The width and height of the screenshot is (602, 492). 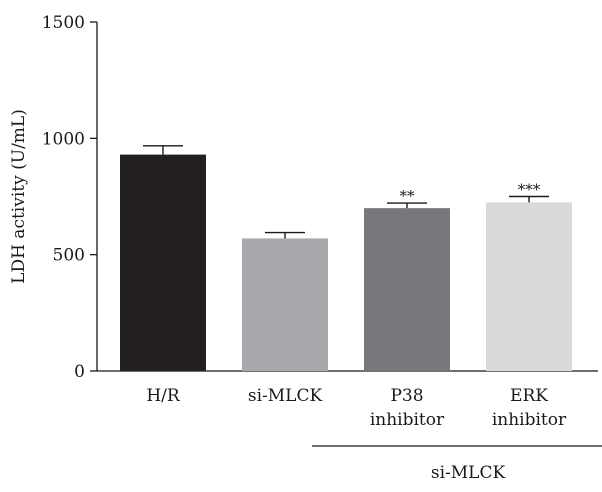 I want to click on category-label-3: ERK inhibitor, so click(x=529, y=408).